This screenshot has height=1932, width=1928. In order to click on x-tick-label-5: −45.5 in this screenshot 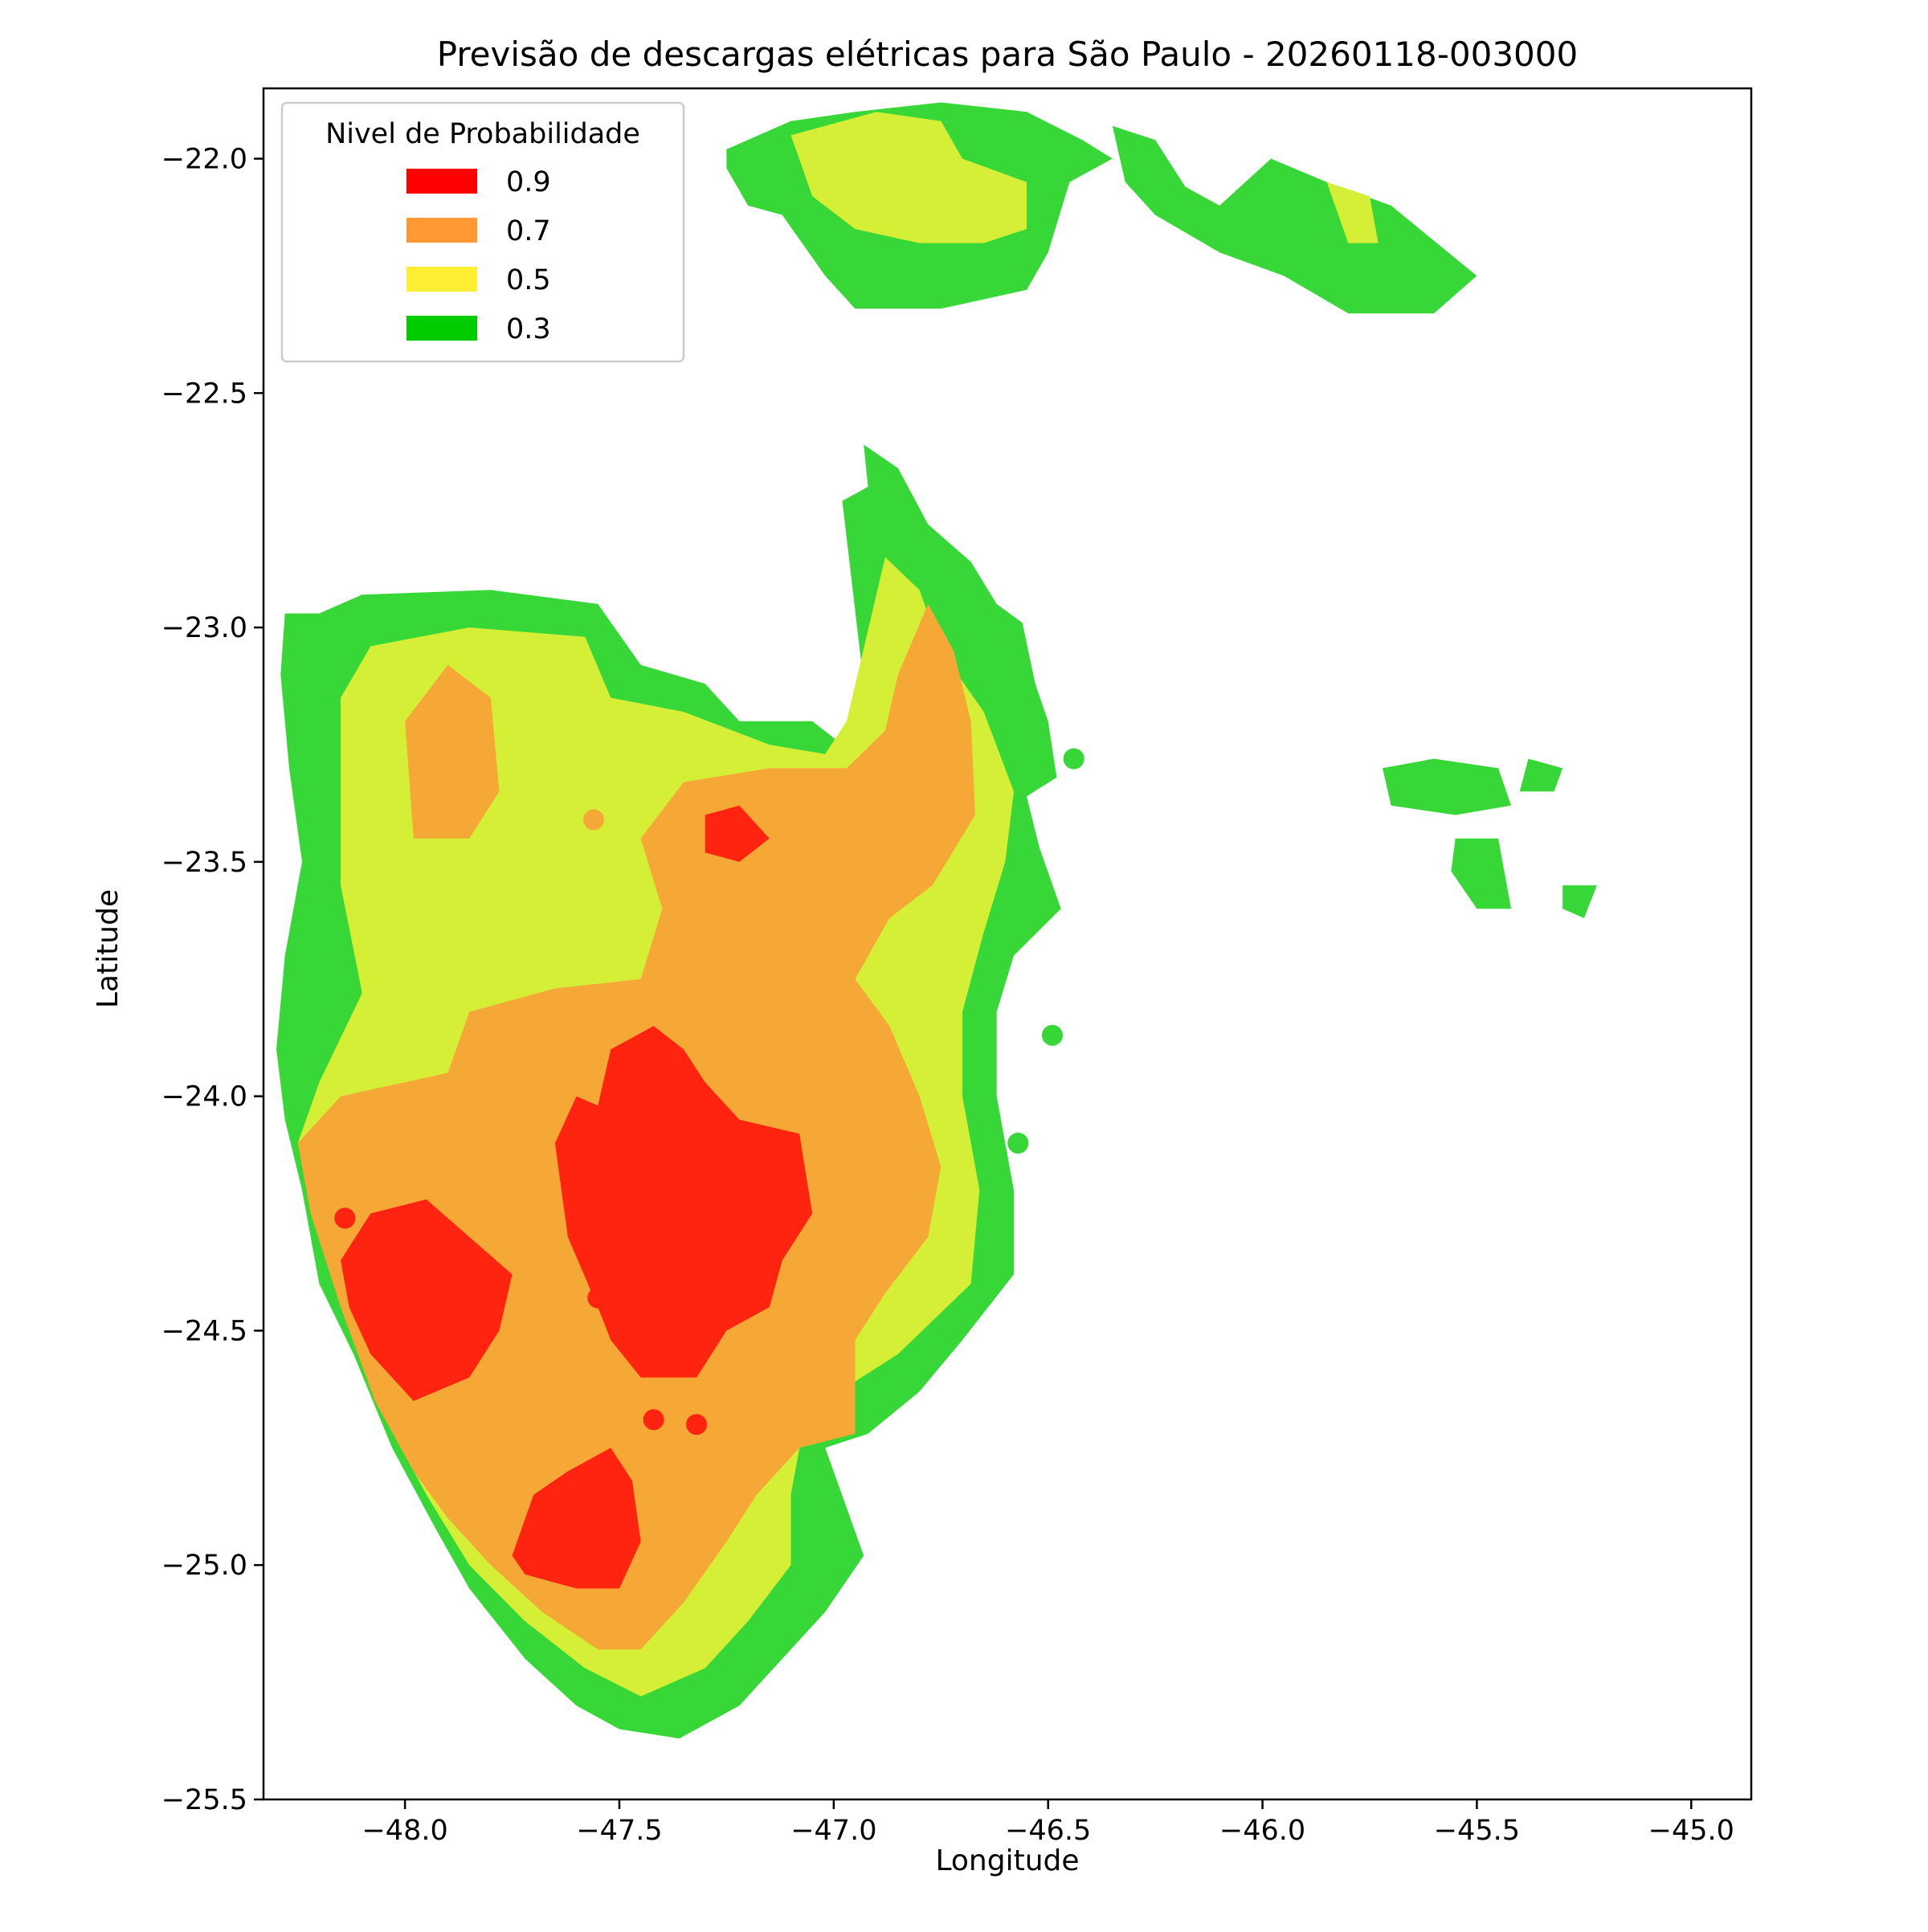, I will do `click(1477, 1831)`.